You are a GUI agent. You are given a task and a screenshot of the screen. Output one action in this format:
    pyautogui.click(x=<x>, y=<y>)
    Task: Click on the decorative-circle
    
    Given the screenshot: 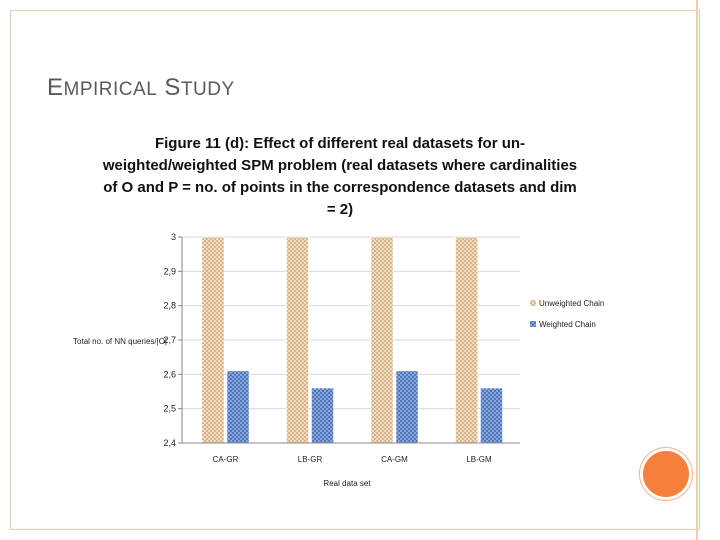 What is the action you would take?
    pyautogui.click(x=666, y=474)
    